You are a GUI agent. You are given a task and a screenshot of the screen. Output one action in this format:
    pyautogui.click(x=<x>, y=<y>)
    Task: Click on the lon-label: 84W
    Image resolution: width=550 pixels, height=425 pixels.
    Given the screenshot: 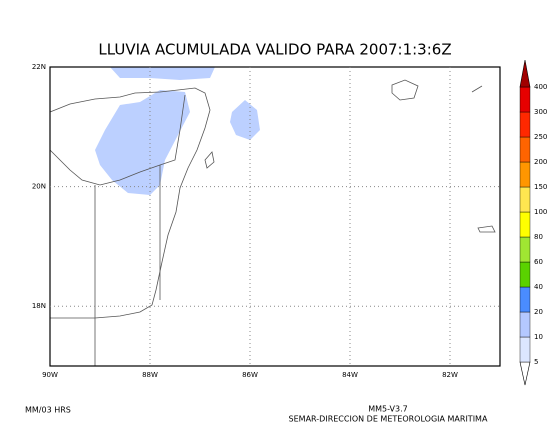 What is the action you would take?
    pyautogui.click(x=350, y=375)
    